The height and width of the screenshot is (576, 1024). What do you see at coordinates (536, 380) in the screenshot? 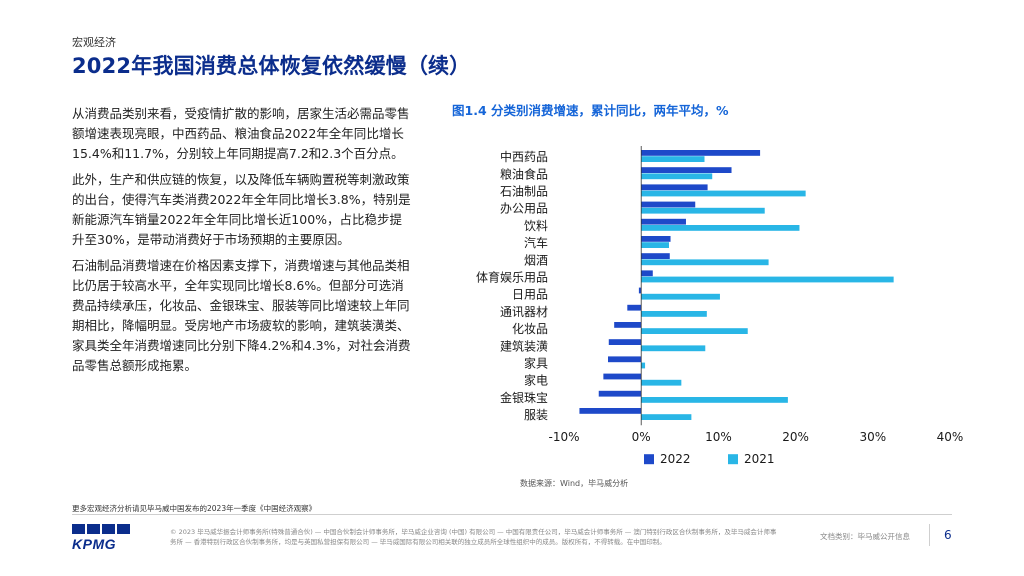
I see `category-label: 家电` at bounding box center [536, 380].